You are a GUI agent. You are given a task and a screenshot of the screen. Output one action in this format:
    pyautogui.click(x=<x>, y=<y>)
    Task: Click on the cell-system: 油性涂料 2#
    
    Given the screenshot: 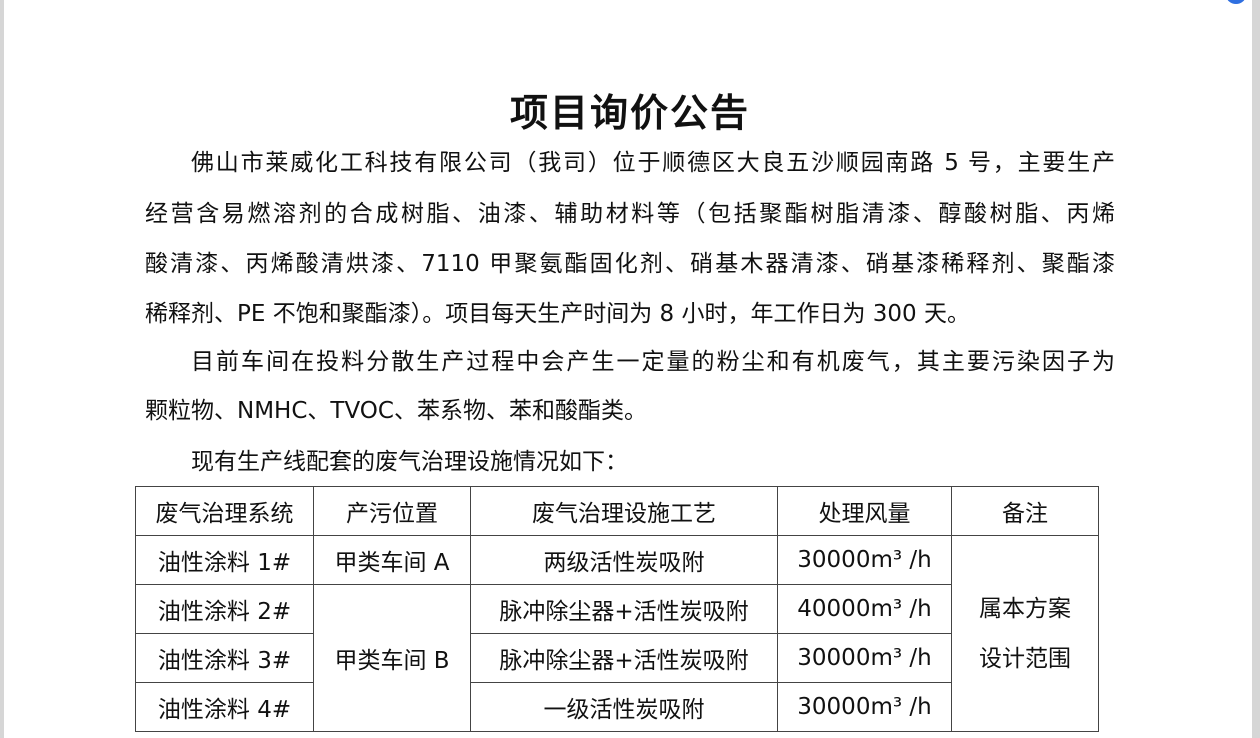 What is the action you would take?
    pyautogui.click(x=224, y=609)
    